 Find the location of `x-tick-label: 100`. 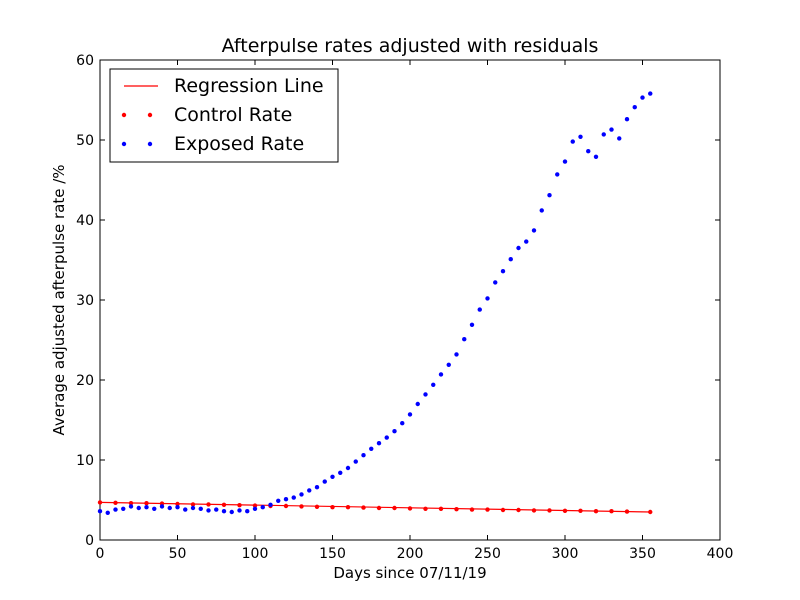

x-tick-label: 100 is located at coordinates (255, 554).